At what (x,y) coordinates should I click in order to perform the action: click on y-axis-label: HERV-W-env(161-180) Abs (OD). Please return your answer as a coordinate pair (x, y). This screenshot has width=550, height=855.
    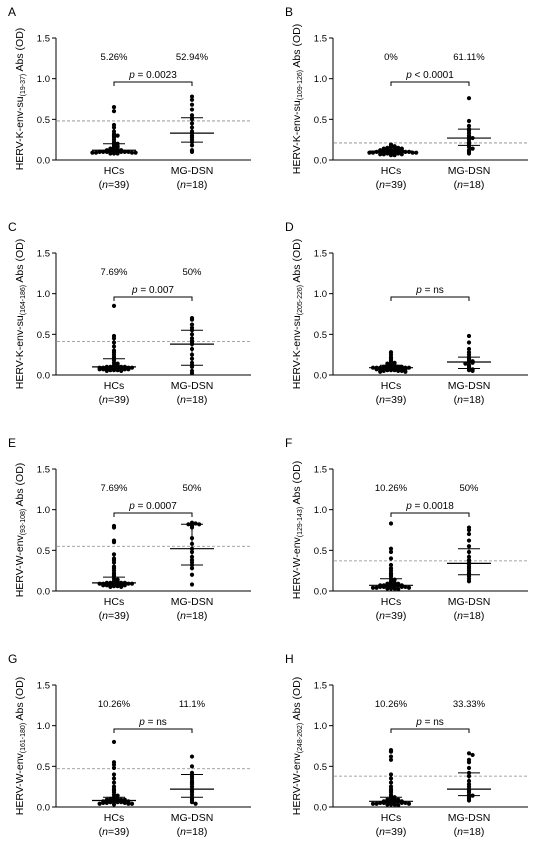
    Looking at the image, I should click on (20, 746).